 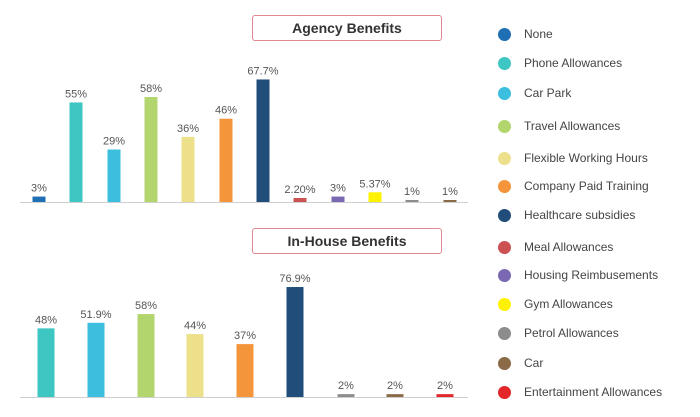 What do you see at coordinates (46, 320) in the screenshot?
I see `data-label-inhouse-0: 48%` at bounding box center [46, 320].